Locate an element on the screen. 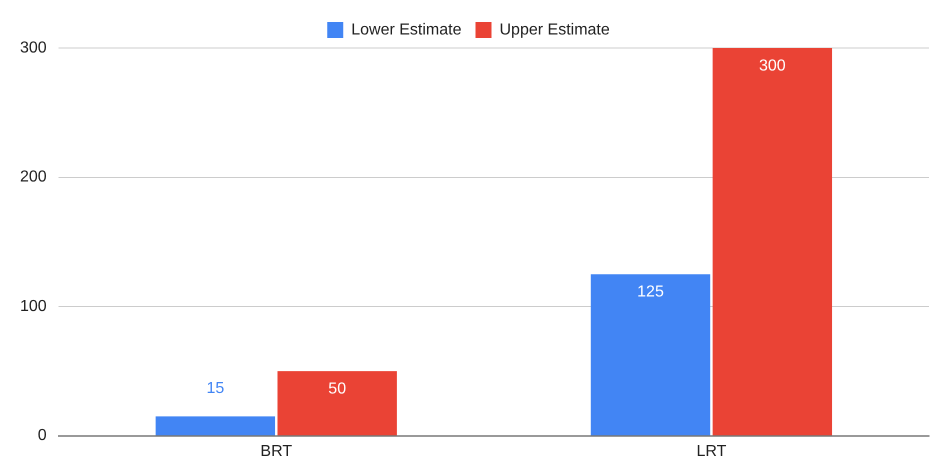 This screenshot has height=475, width=939. y-tick-label: 300 is located at coordinates (33, 47).